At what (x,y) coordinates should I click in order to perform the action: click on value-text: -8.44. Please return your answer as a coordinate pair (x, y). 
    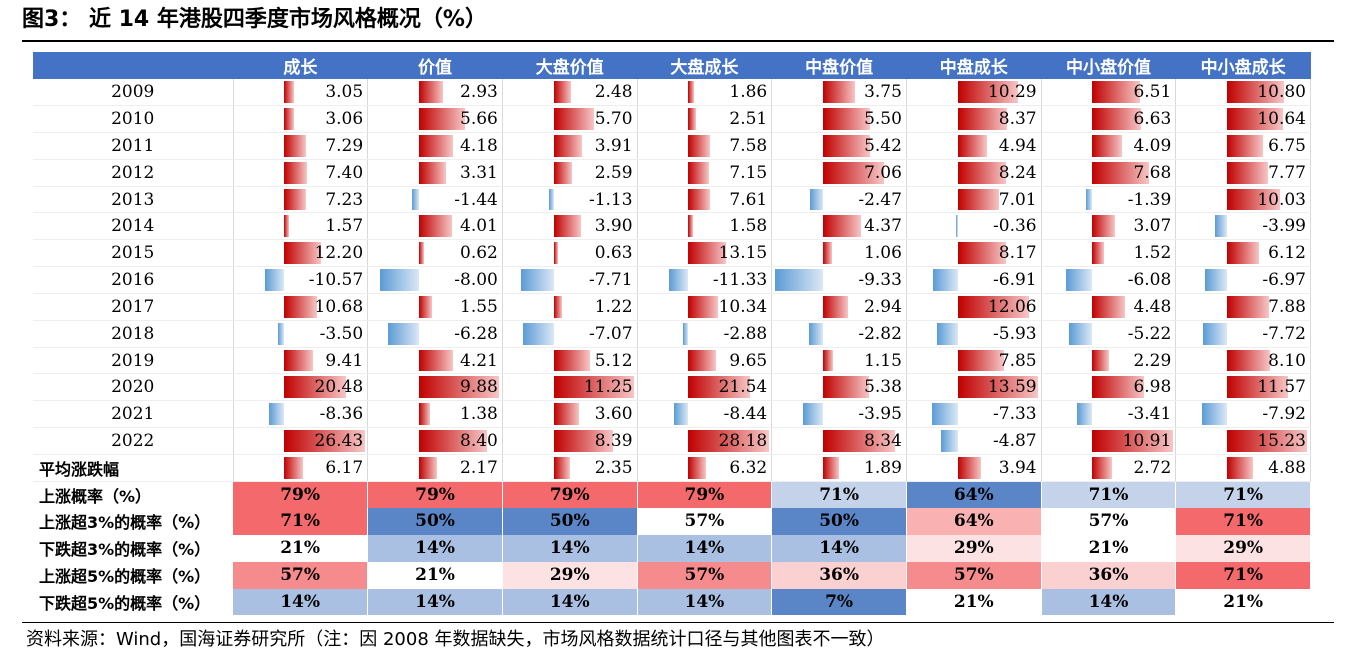
    Looking at the image, I should click on (745, 414).